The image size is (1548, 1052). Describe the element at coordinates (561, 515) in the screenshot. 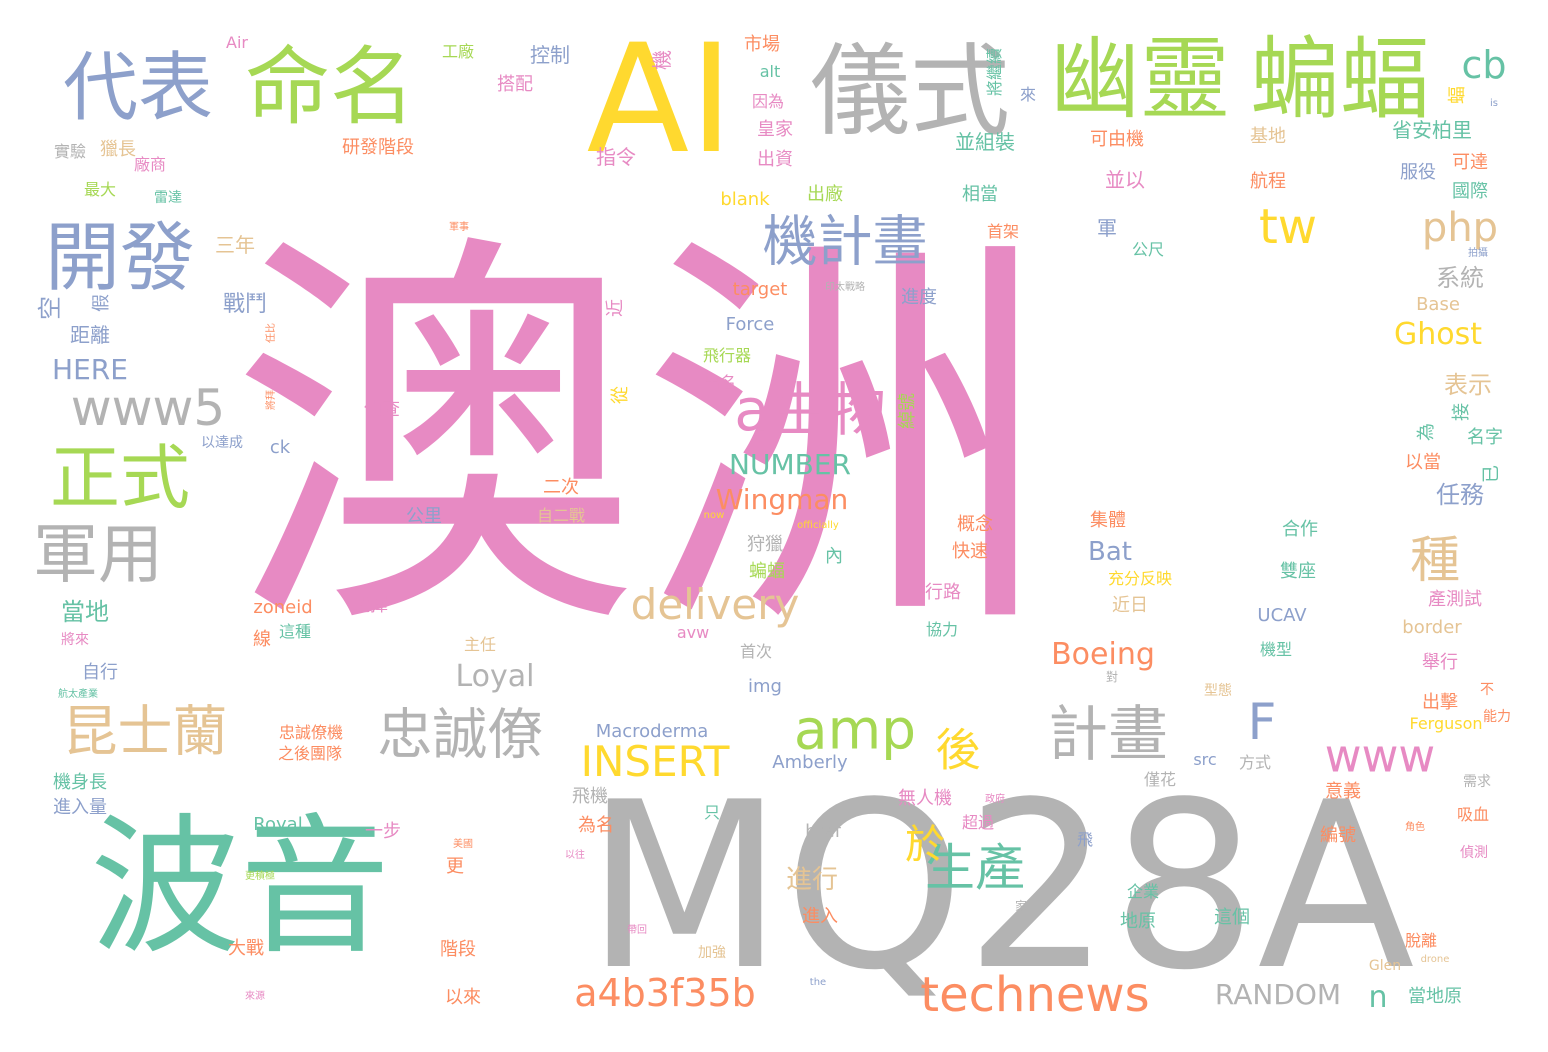

I see `cloud-word: 自二戰` at that location.